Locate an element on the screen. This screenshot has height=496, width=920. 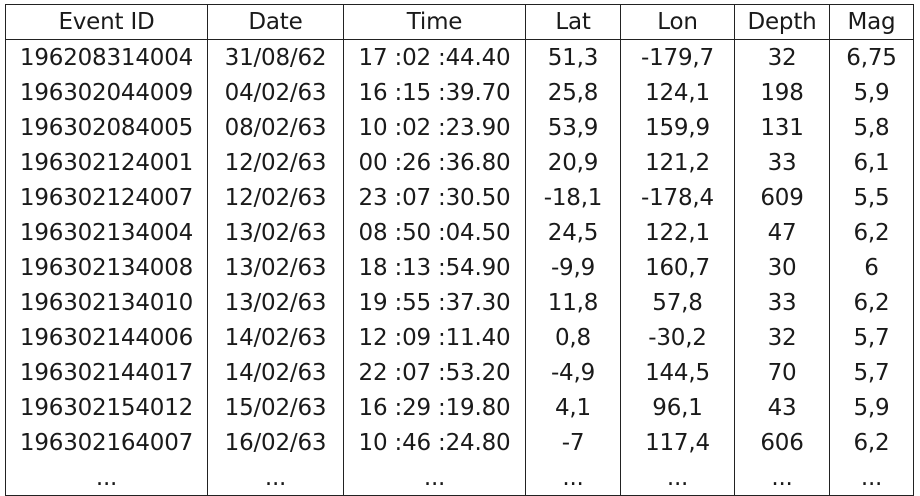
cell-mag: 5,5 is located at coordinates (871, 197).